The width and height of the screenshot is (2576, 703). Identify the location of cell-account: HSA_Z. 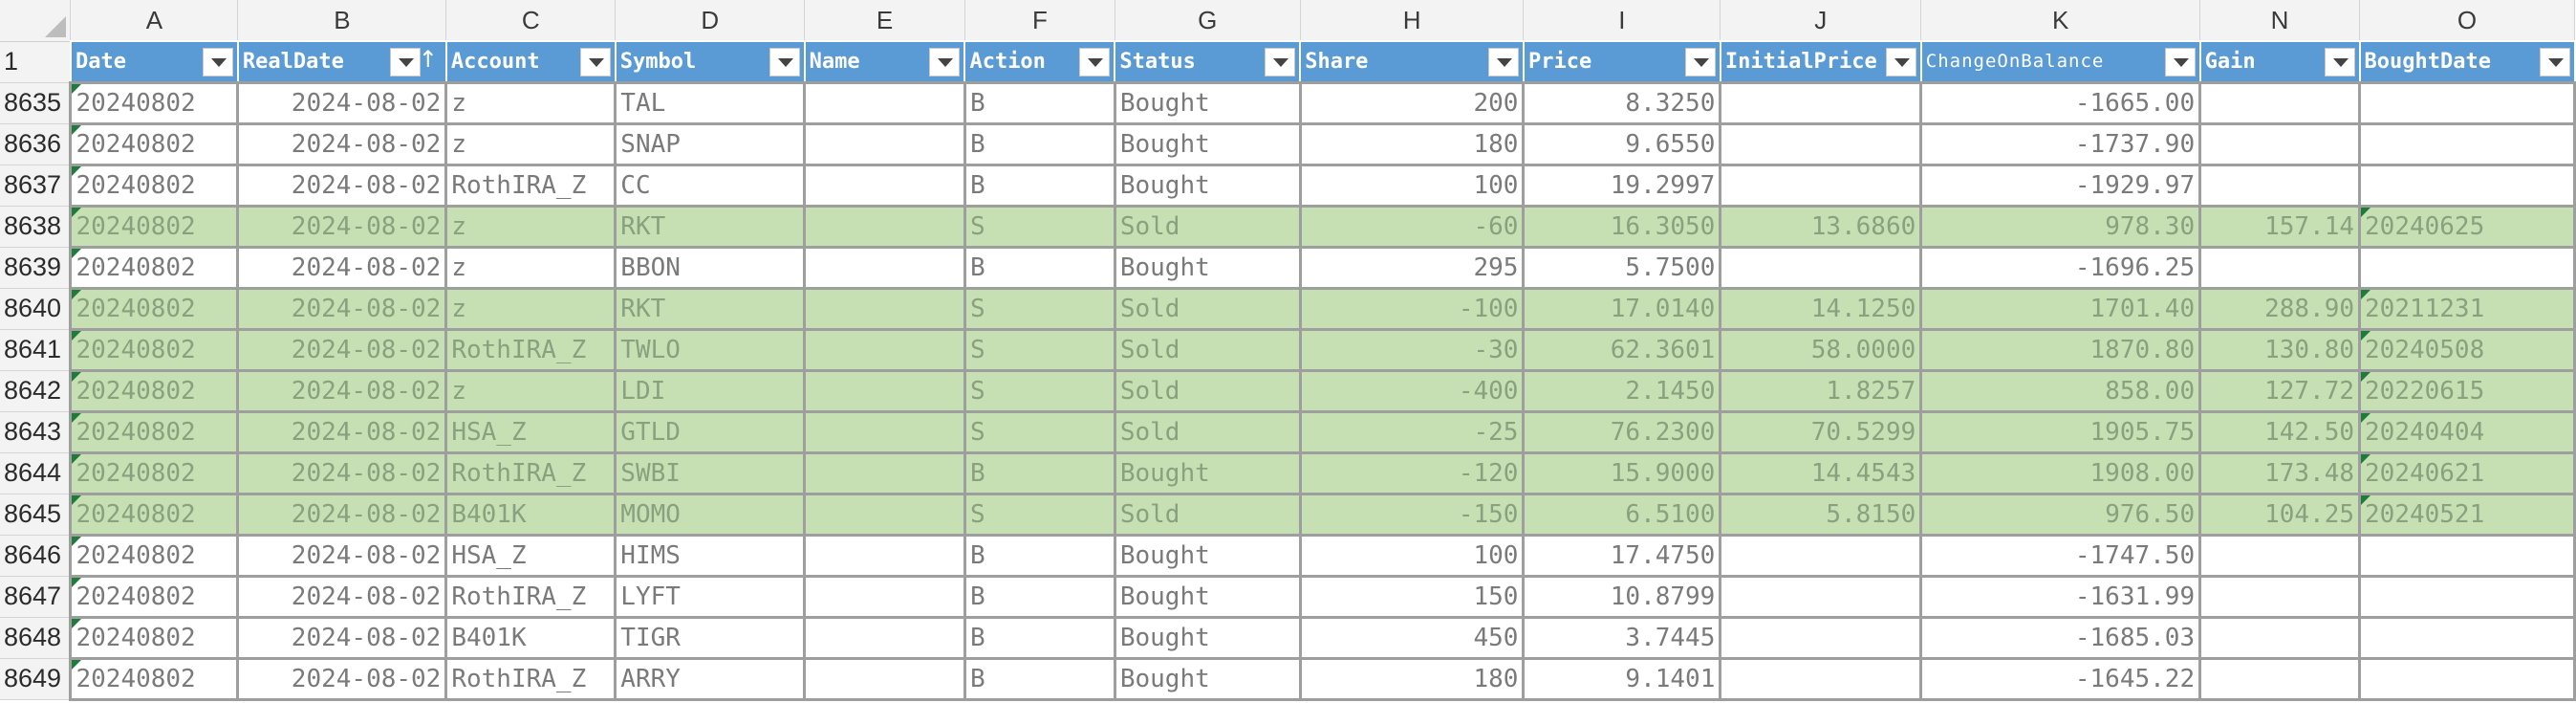
(530, 431).